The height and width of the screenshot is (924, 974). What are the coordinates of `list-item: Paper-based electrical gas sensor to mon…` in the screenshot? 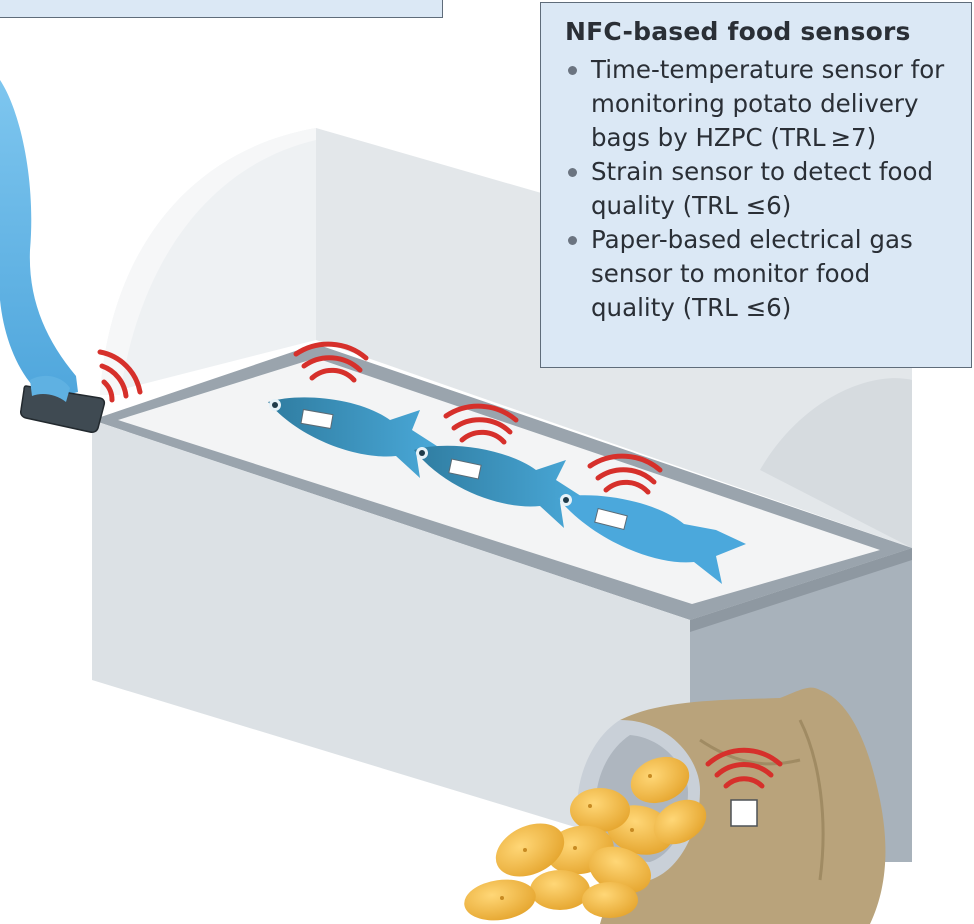 It's located at (758, 274).